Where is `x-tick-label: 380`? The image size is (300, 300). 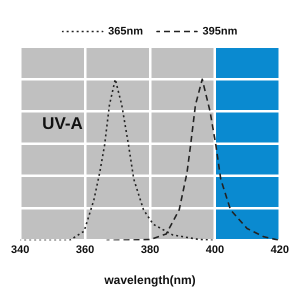 x-tick-label: 380 is located at coordinates (150, 250).